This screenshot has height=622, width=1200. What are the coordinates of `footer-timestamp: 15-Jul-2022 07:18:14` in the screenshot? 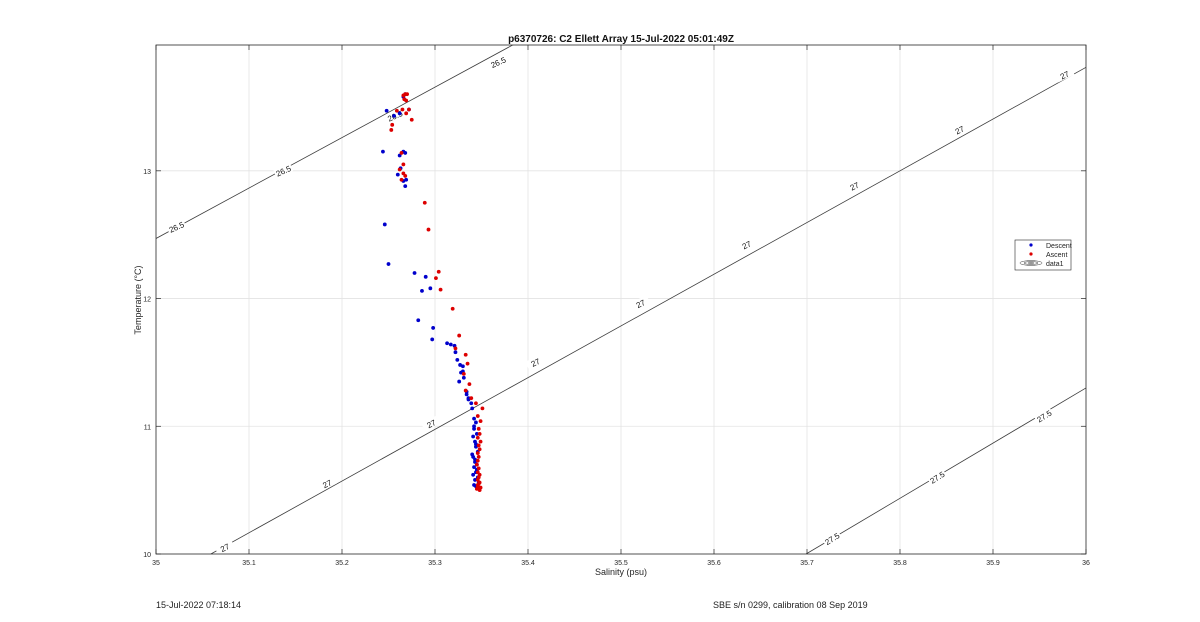 It's located at (199, 605).